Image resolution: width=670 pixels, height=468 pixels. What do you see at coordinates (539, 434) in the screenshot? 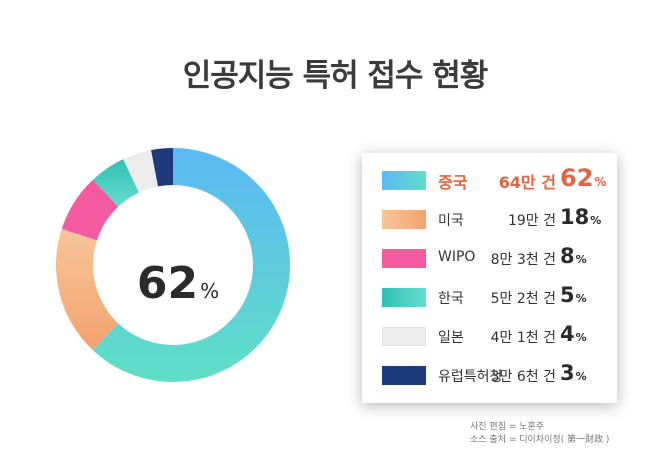
I see `credits: 사진 편집 = 노훈주 소스 출처 = 디이차이정( 第一財政 )` at bounding box center [539, 434].